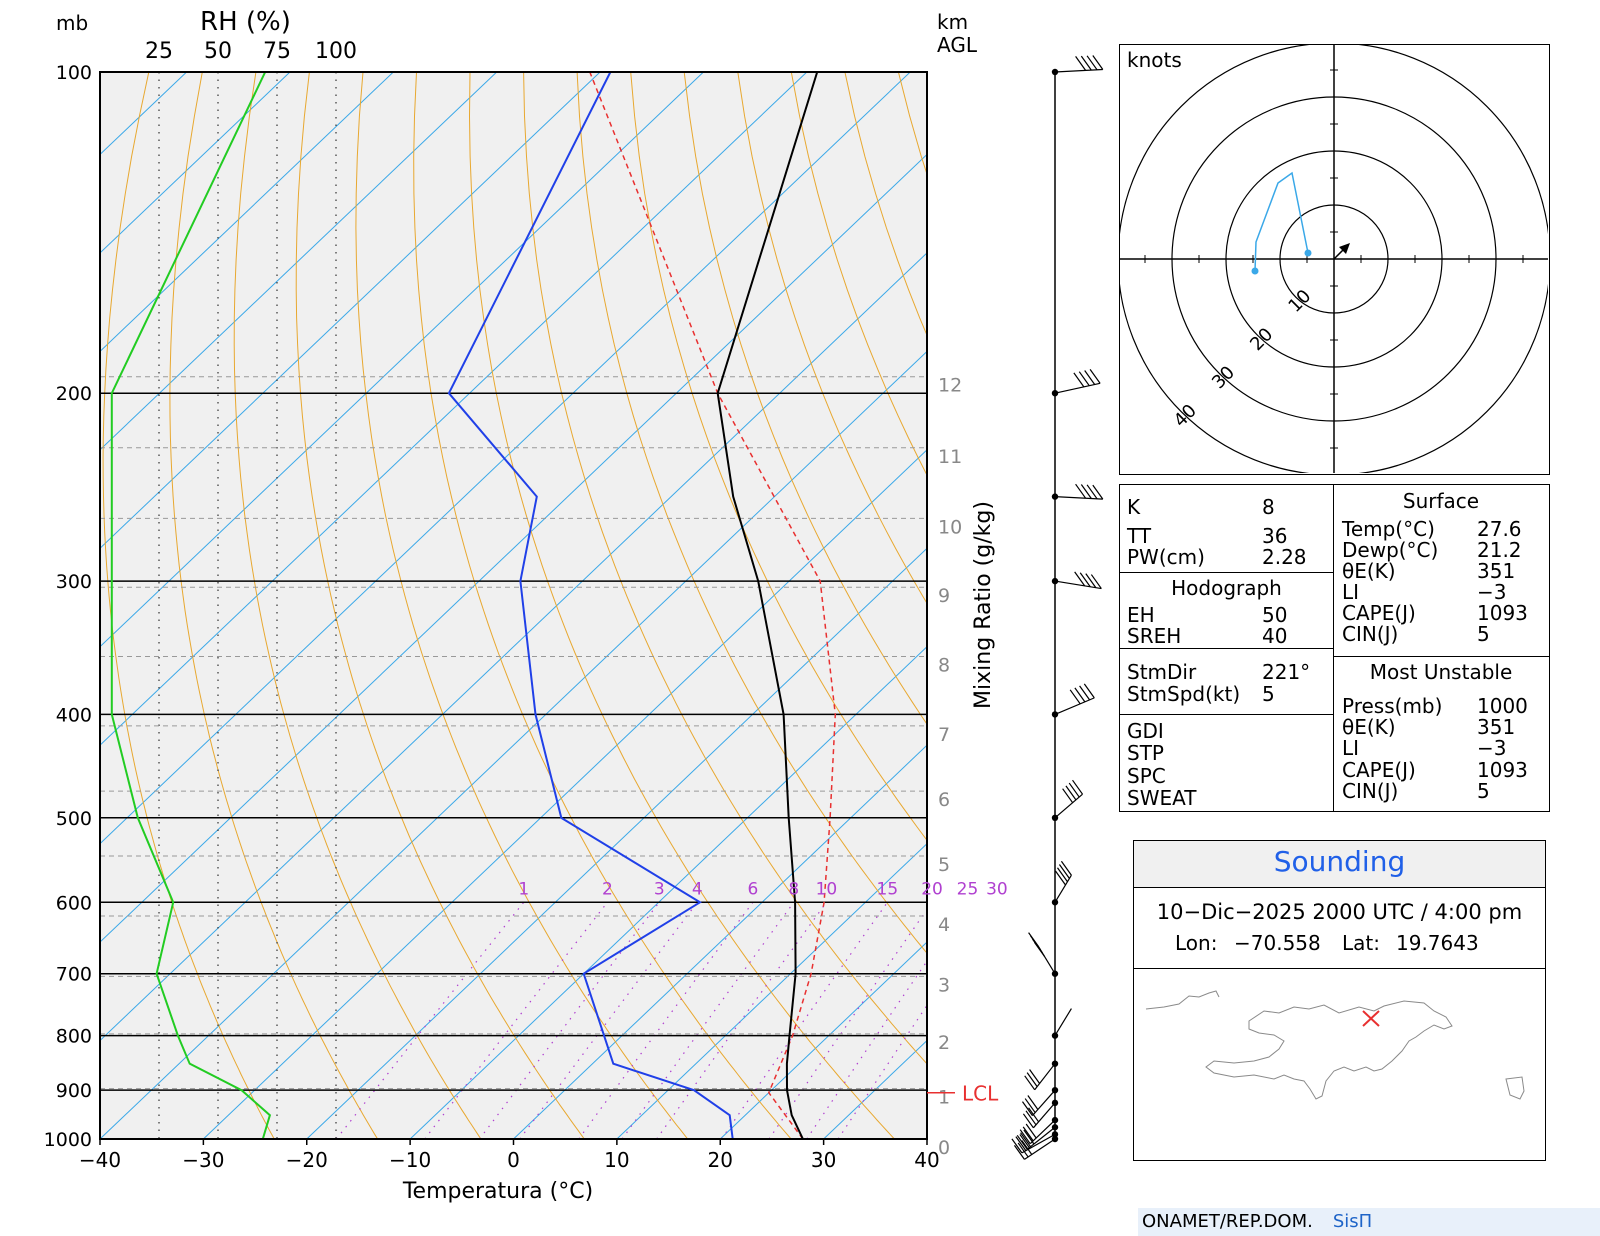 The image size is (1600, 1236). What do you see at coordinates (1145, 753) in the screenshot?
I see `stp-label: STP` at bounding box center [1145, 753].